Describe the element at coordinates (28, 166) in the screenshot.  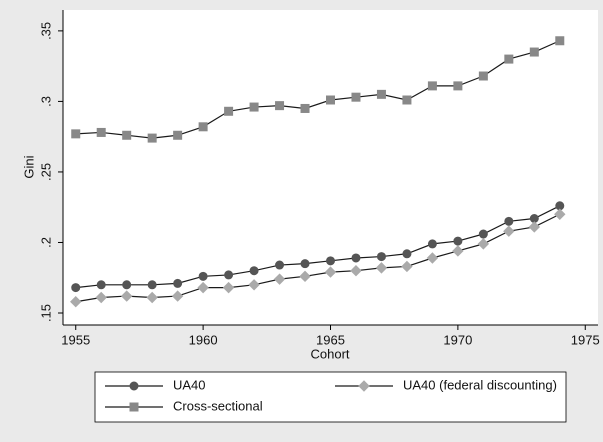
I see `y-axis-label: Gini` at that location.